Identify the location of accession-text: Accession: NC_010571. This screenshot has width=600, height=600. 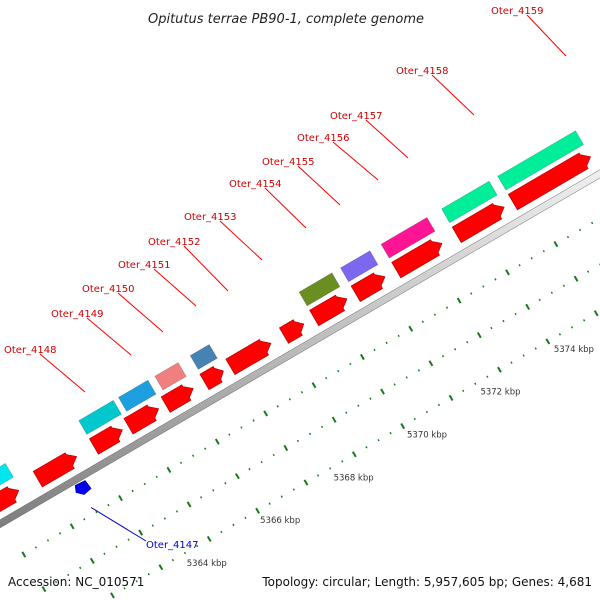
(76, 582).